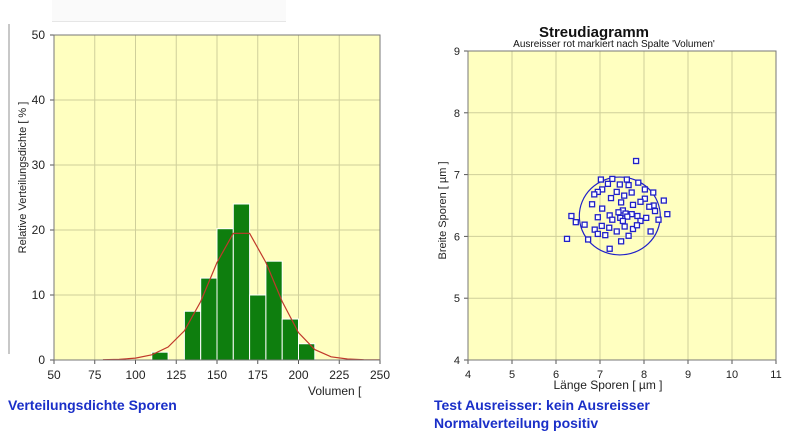 Image resolution: width=800 pixels, height=441 pixels. I want to click on hist-x-tick-label: 250, so click(380, 375).